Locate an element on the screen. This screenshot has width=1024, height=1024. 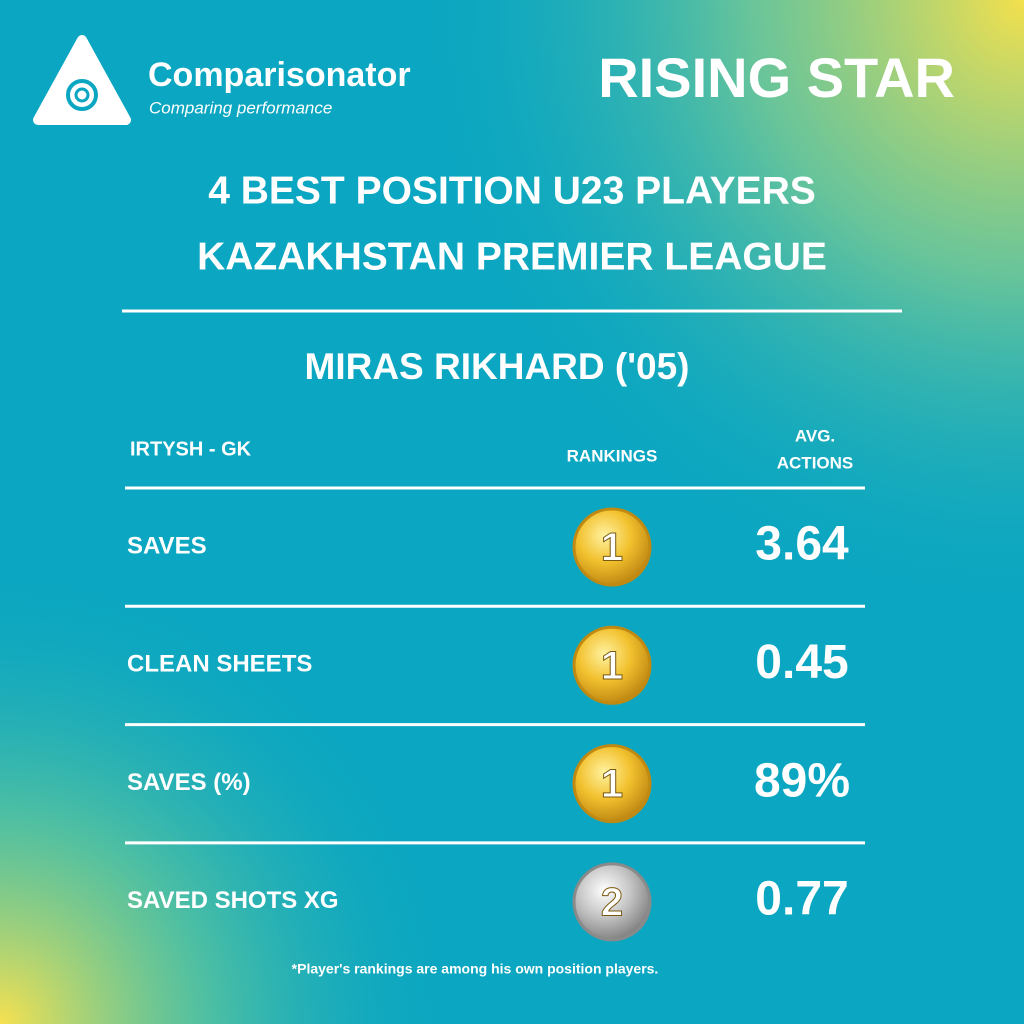
column-header: AVG. is located at coordinates (815, 435).